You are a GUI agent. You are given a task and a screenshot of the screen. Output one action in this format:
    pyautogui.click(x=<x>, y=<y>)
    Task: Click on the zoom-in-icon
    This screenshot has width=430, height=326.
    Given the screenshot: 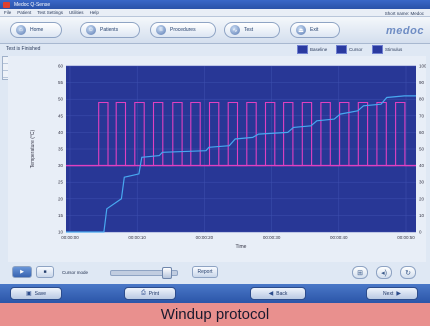 What is the action you would take?
    pyautogui.click(x=6, y=60)
    